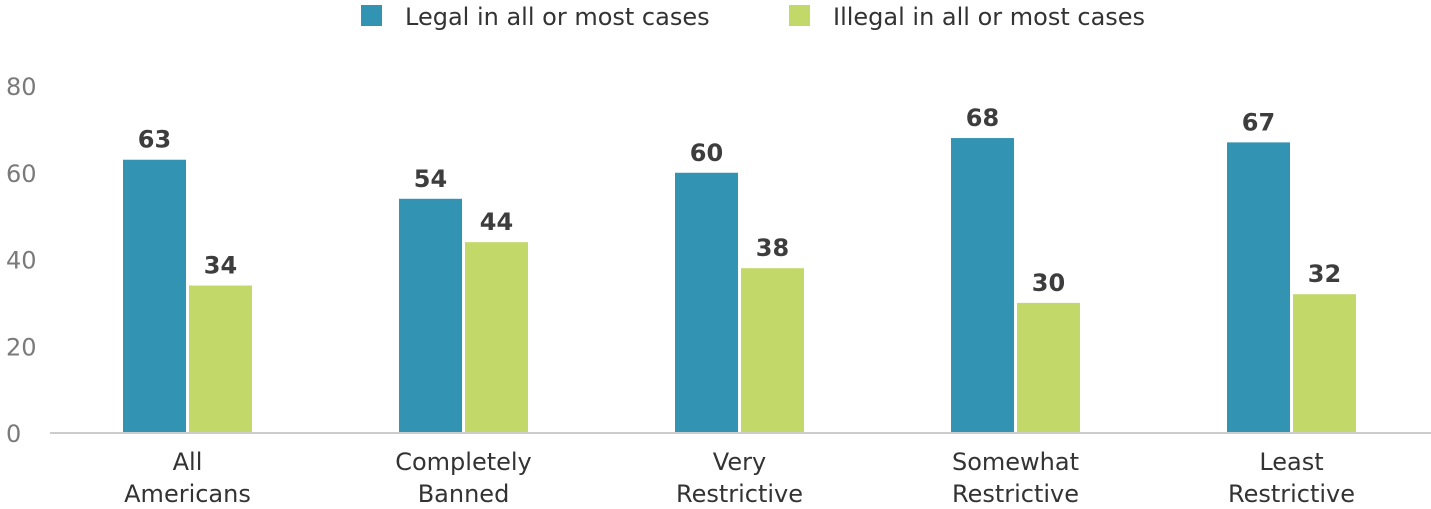 This screenshot has height=509, width=1431. I want to click on data-label: 63, so click(154, 140).